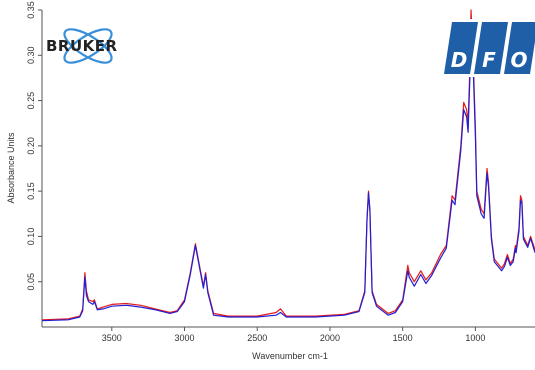  I want to click on y-tick-label: 0.25, so click(31, 101).